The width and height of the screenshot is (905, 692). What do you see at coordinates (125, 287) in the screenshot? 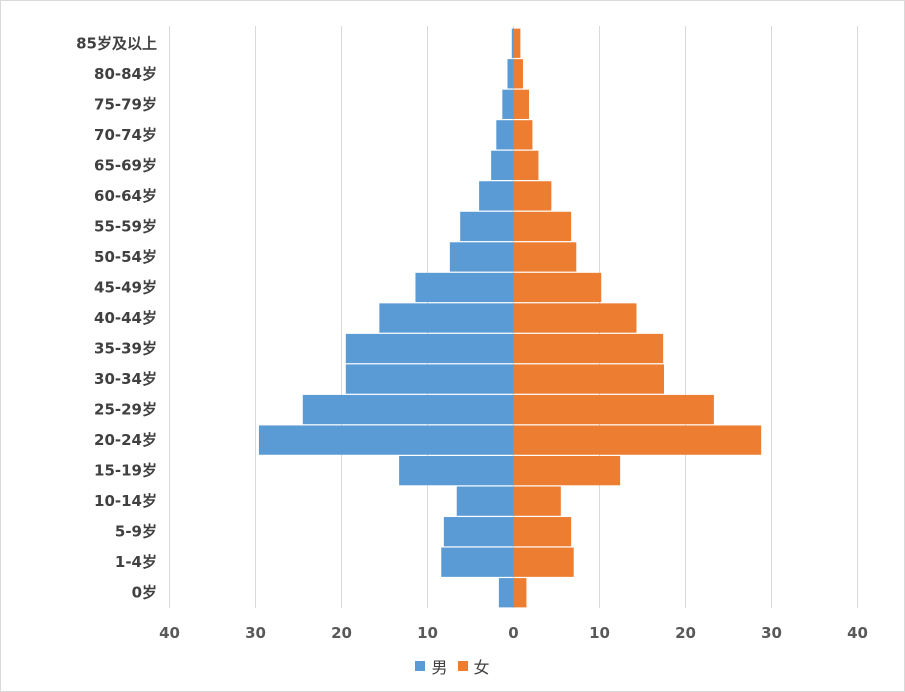
I see `category-label: 45-49岁` at bounding box center [125, 287].